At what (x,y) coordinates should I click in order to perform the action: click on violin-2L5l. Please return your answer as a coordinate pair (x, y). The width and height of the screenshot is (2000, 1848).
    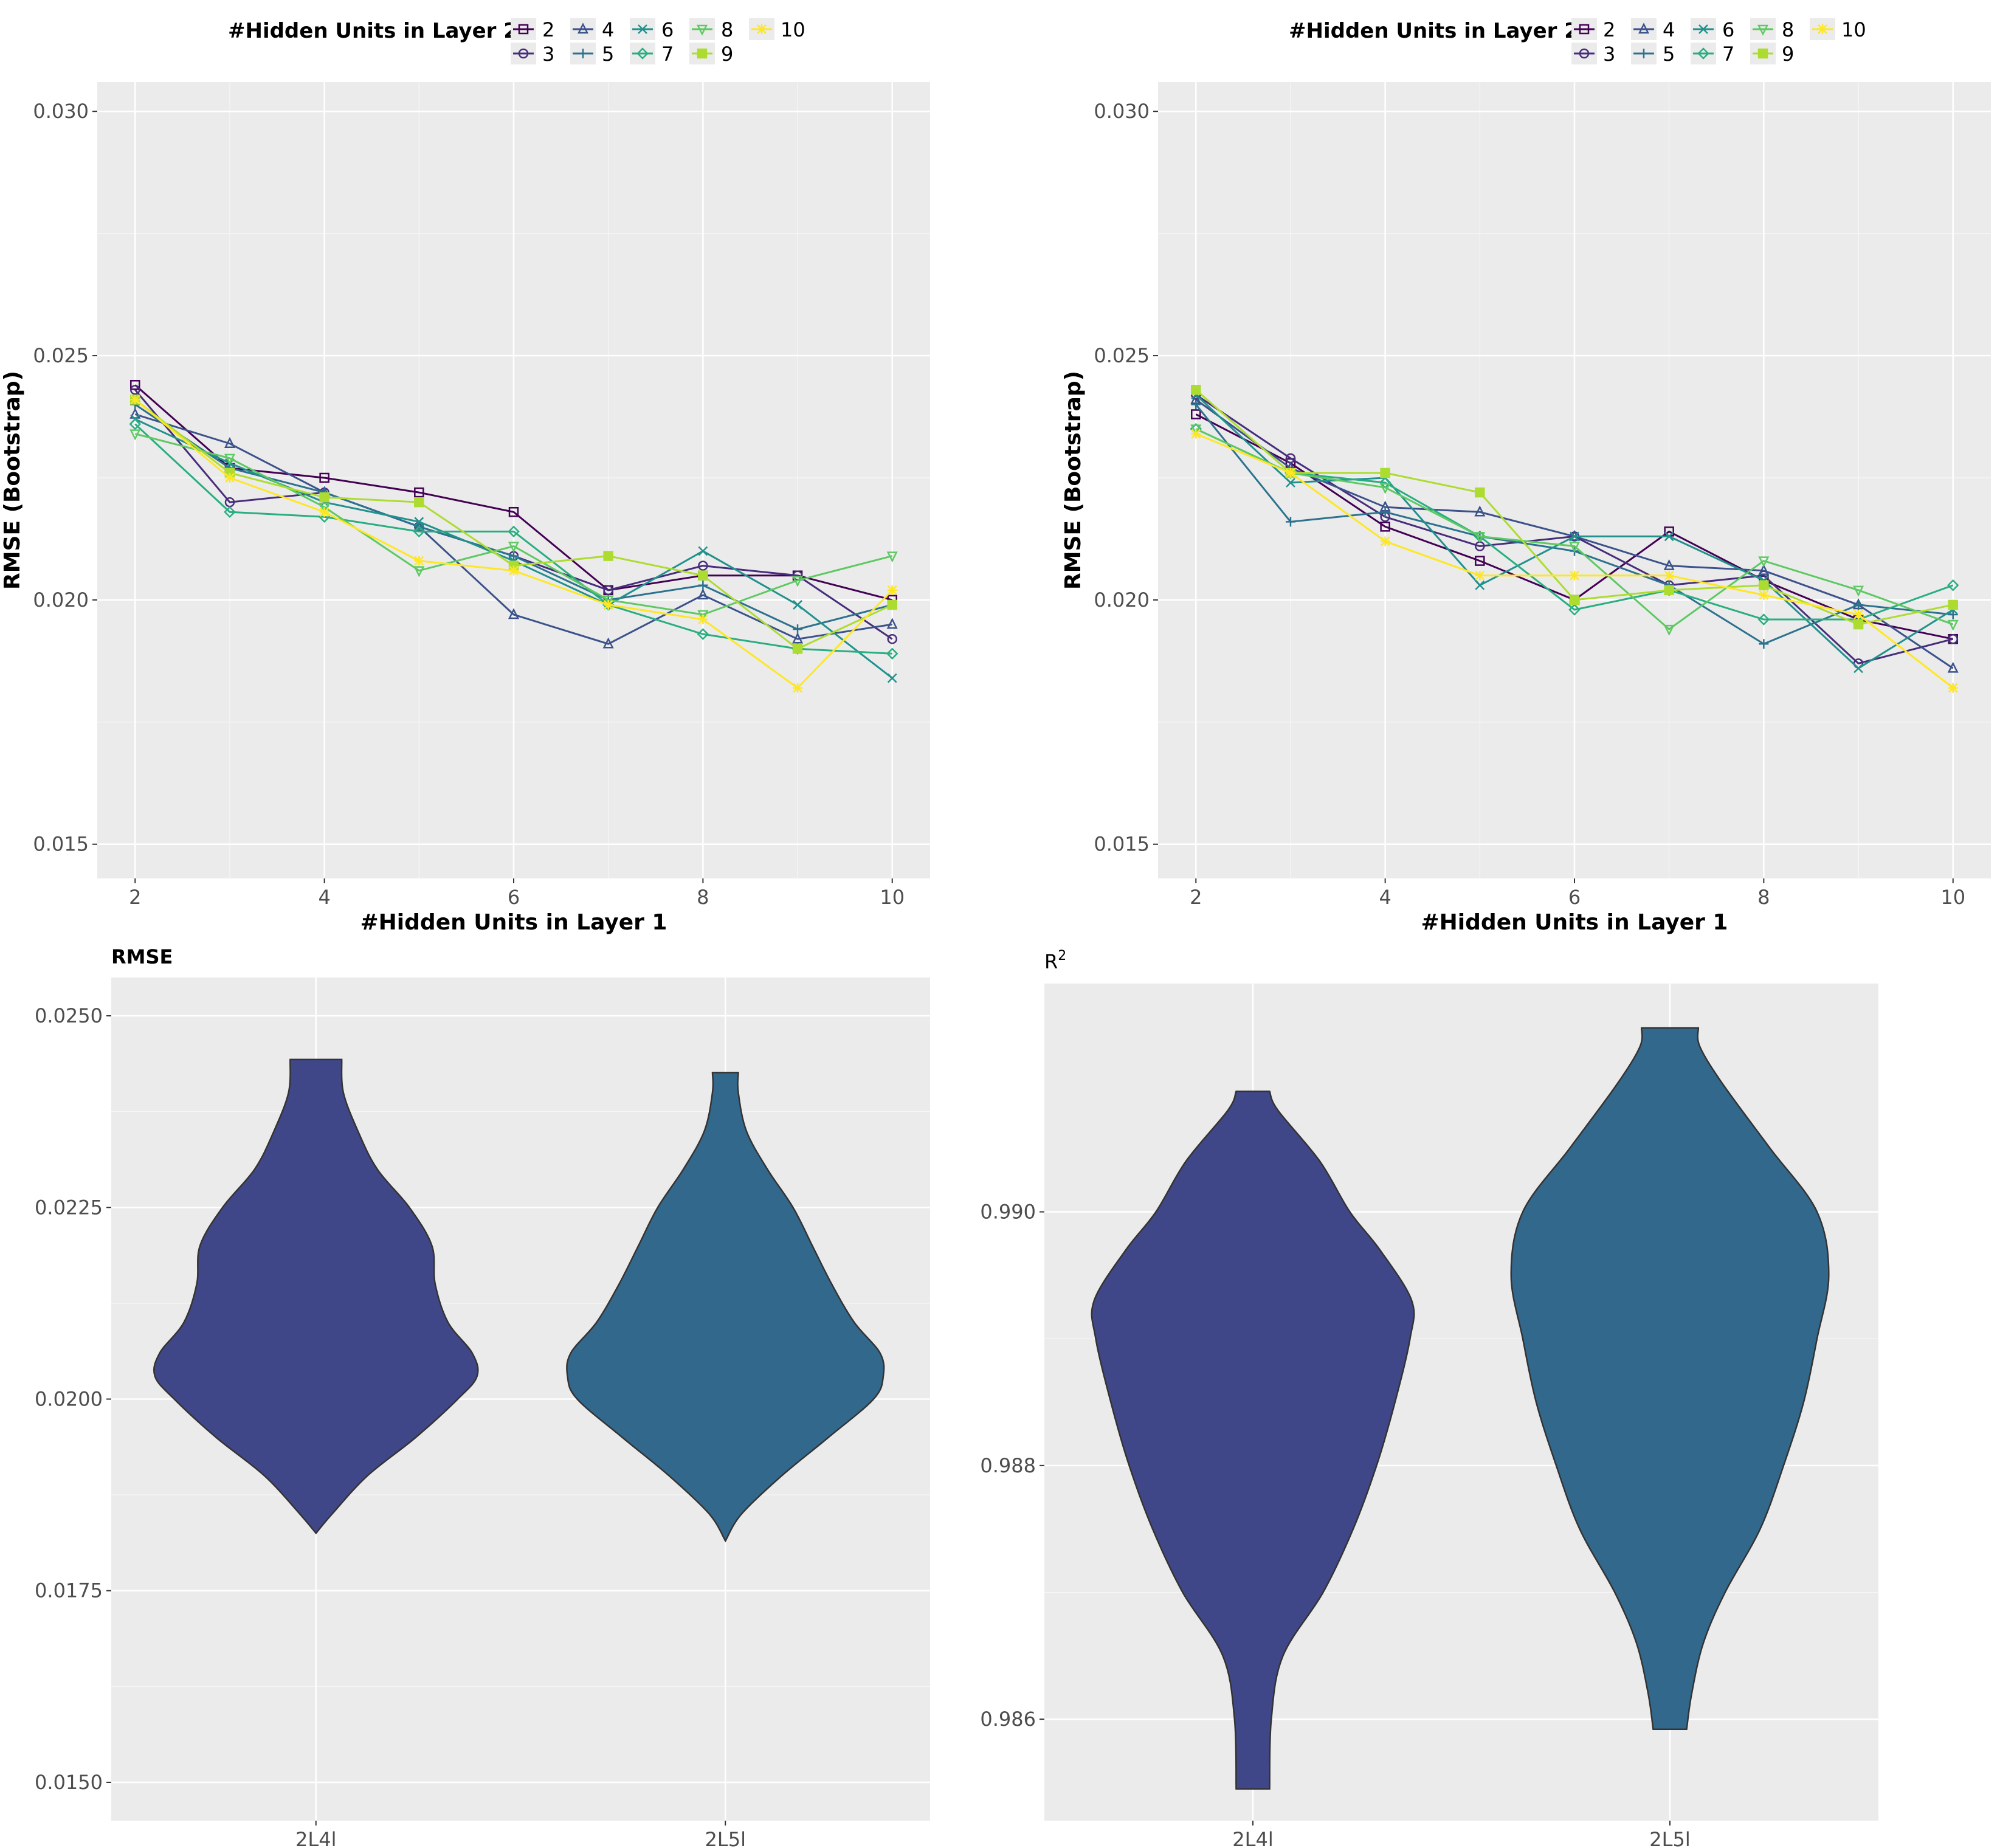
    Looking at the image, I should click on (725, 1307).